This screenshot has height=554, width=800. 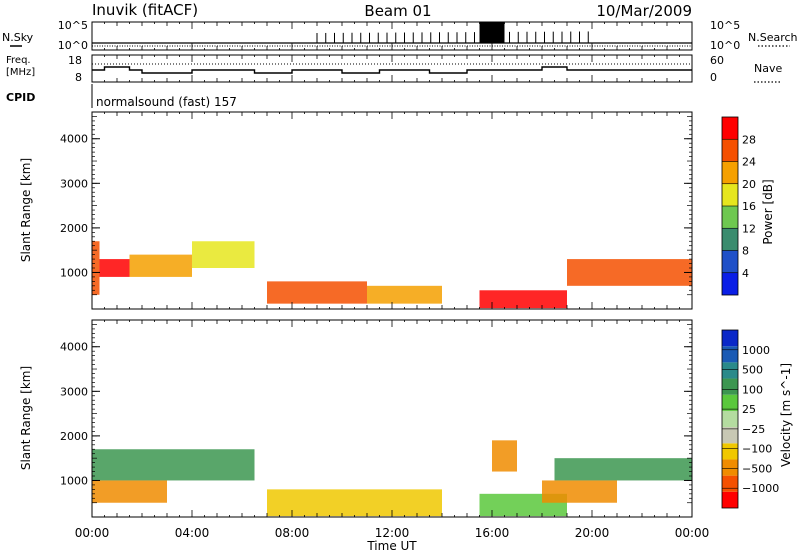 What do you see at coordinates (749, 228) in the screenshot?
I see `power-colorbar-tick-2: 12` at bounding box center [749, 228].